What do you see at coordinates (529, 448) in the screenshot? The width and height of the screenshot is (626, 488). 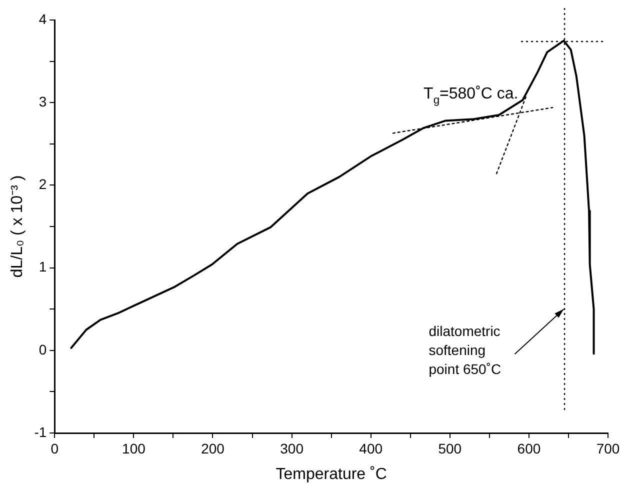 I see `x-tick-label: 600` at bounding box center [529, 448].